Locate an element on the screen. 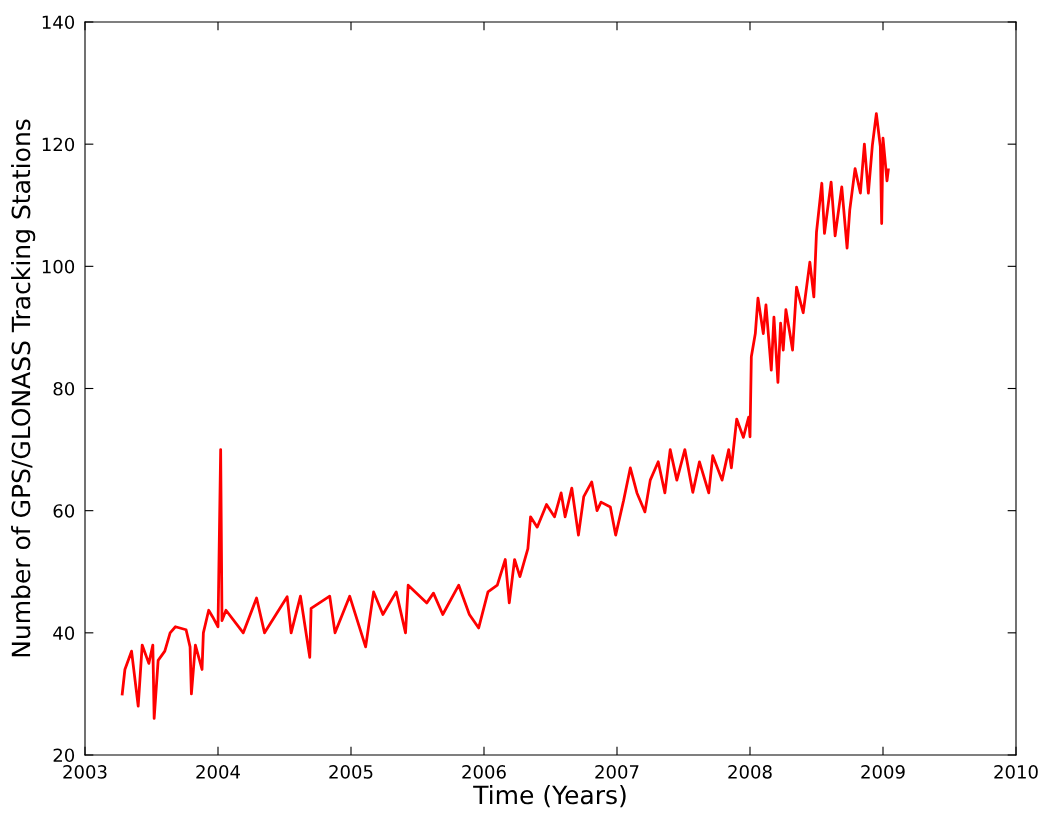 The width and height of the screenshot is (1050, 821). x-tick-label: 2009 is located at coordinates (883, 772).